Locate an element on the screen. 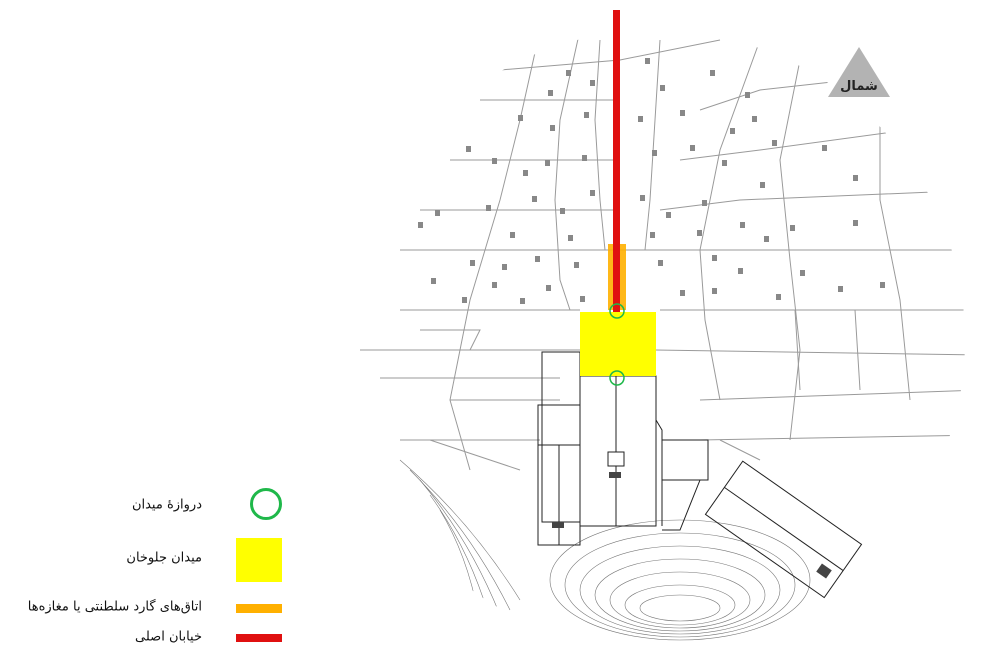 The height and width of the screenshot is (657, 981). square-gate-north is located at coordinates (617, 311).